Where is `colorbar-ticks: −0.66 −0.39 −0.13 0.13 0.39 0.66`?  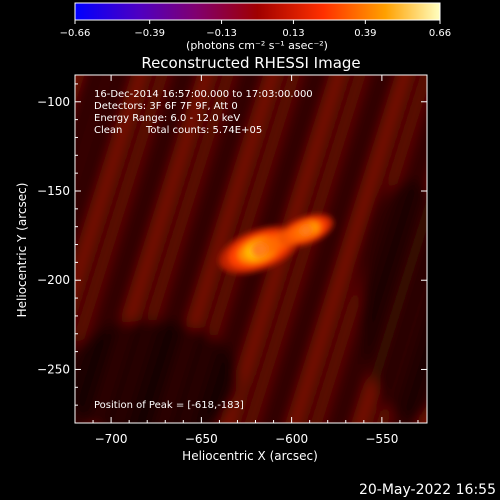
colorbar-ticks: −0.66 −0.39 −0.13 0.13 0.39 0.66 is located at coordinates (255, 29).